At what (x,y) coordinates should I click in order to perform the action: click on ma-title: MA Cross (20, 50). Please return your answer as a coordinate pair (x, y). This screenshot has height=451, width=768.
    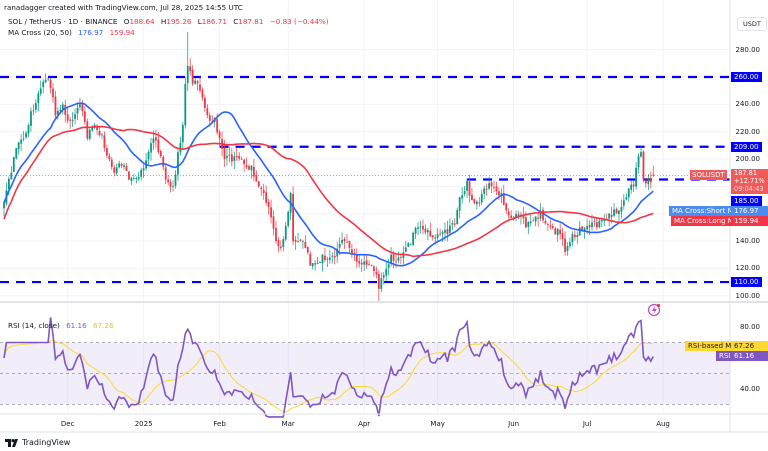
    Looking at the image, I should click on (40, 32).